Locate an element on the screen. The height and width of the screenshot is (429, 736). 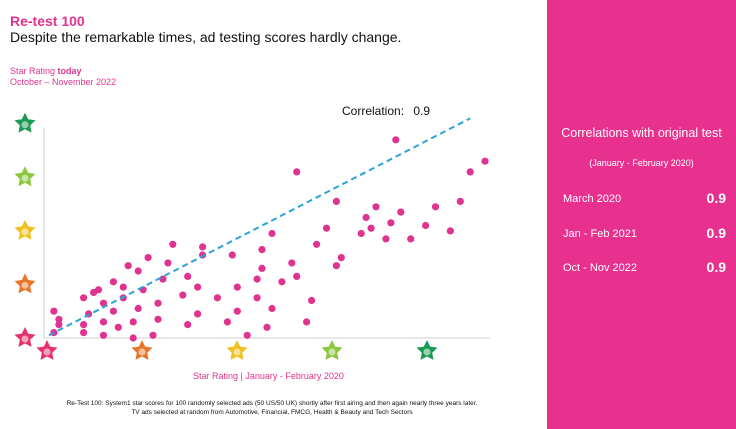
x-star-1-icon is located at coordinates (47, 350).